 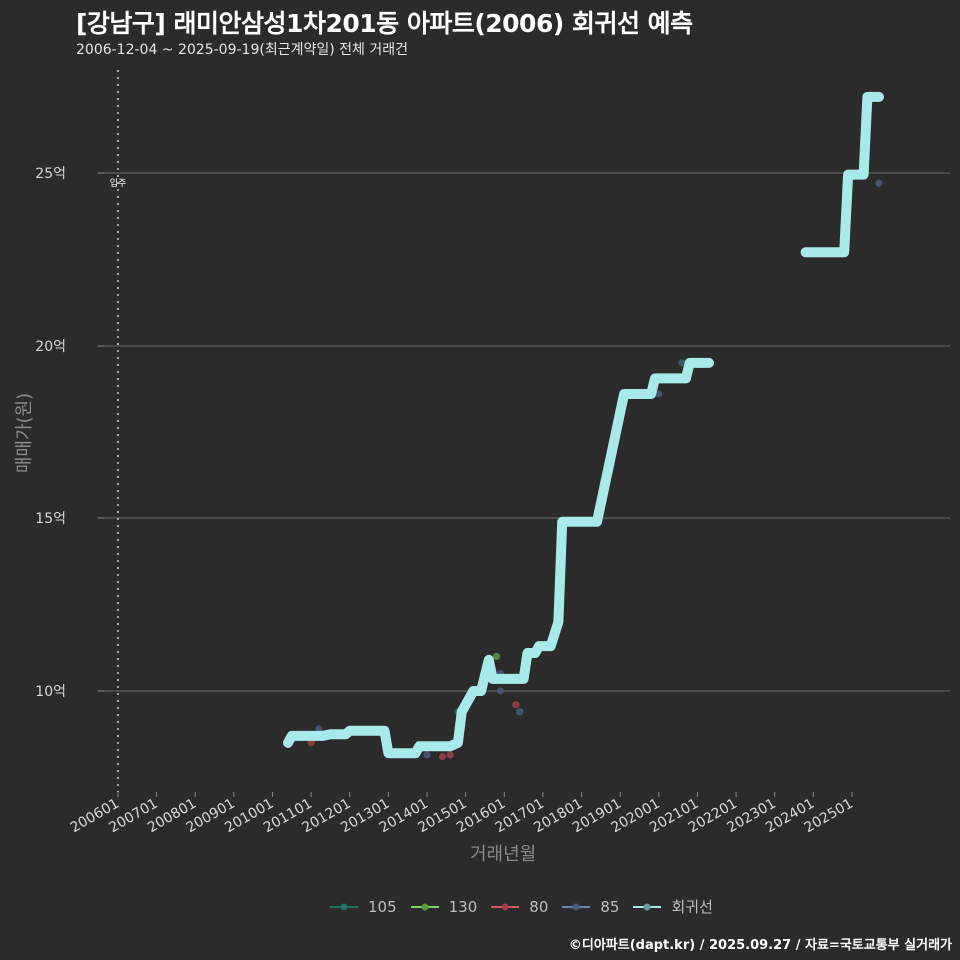 I want to click on legend-item-80: 80, so click(x=519, y=907).